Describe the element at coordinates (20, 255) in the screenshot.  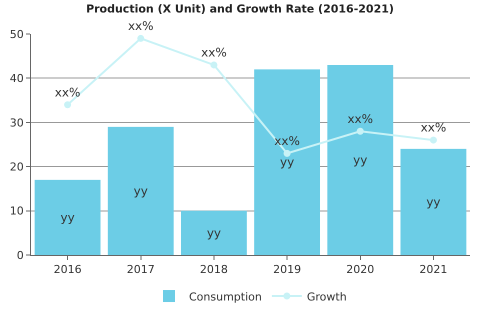
I see `y-tick-label: 0` at that location.